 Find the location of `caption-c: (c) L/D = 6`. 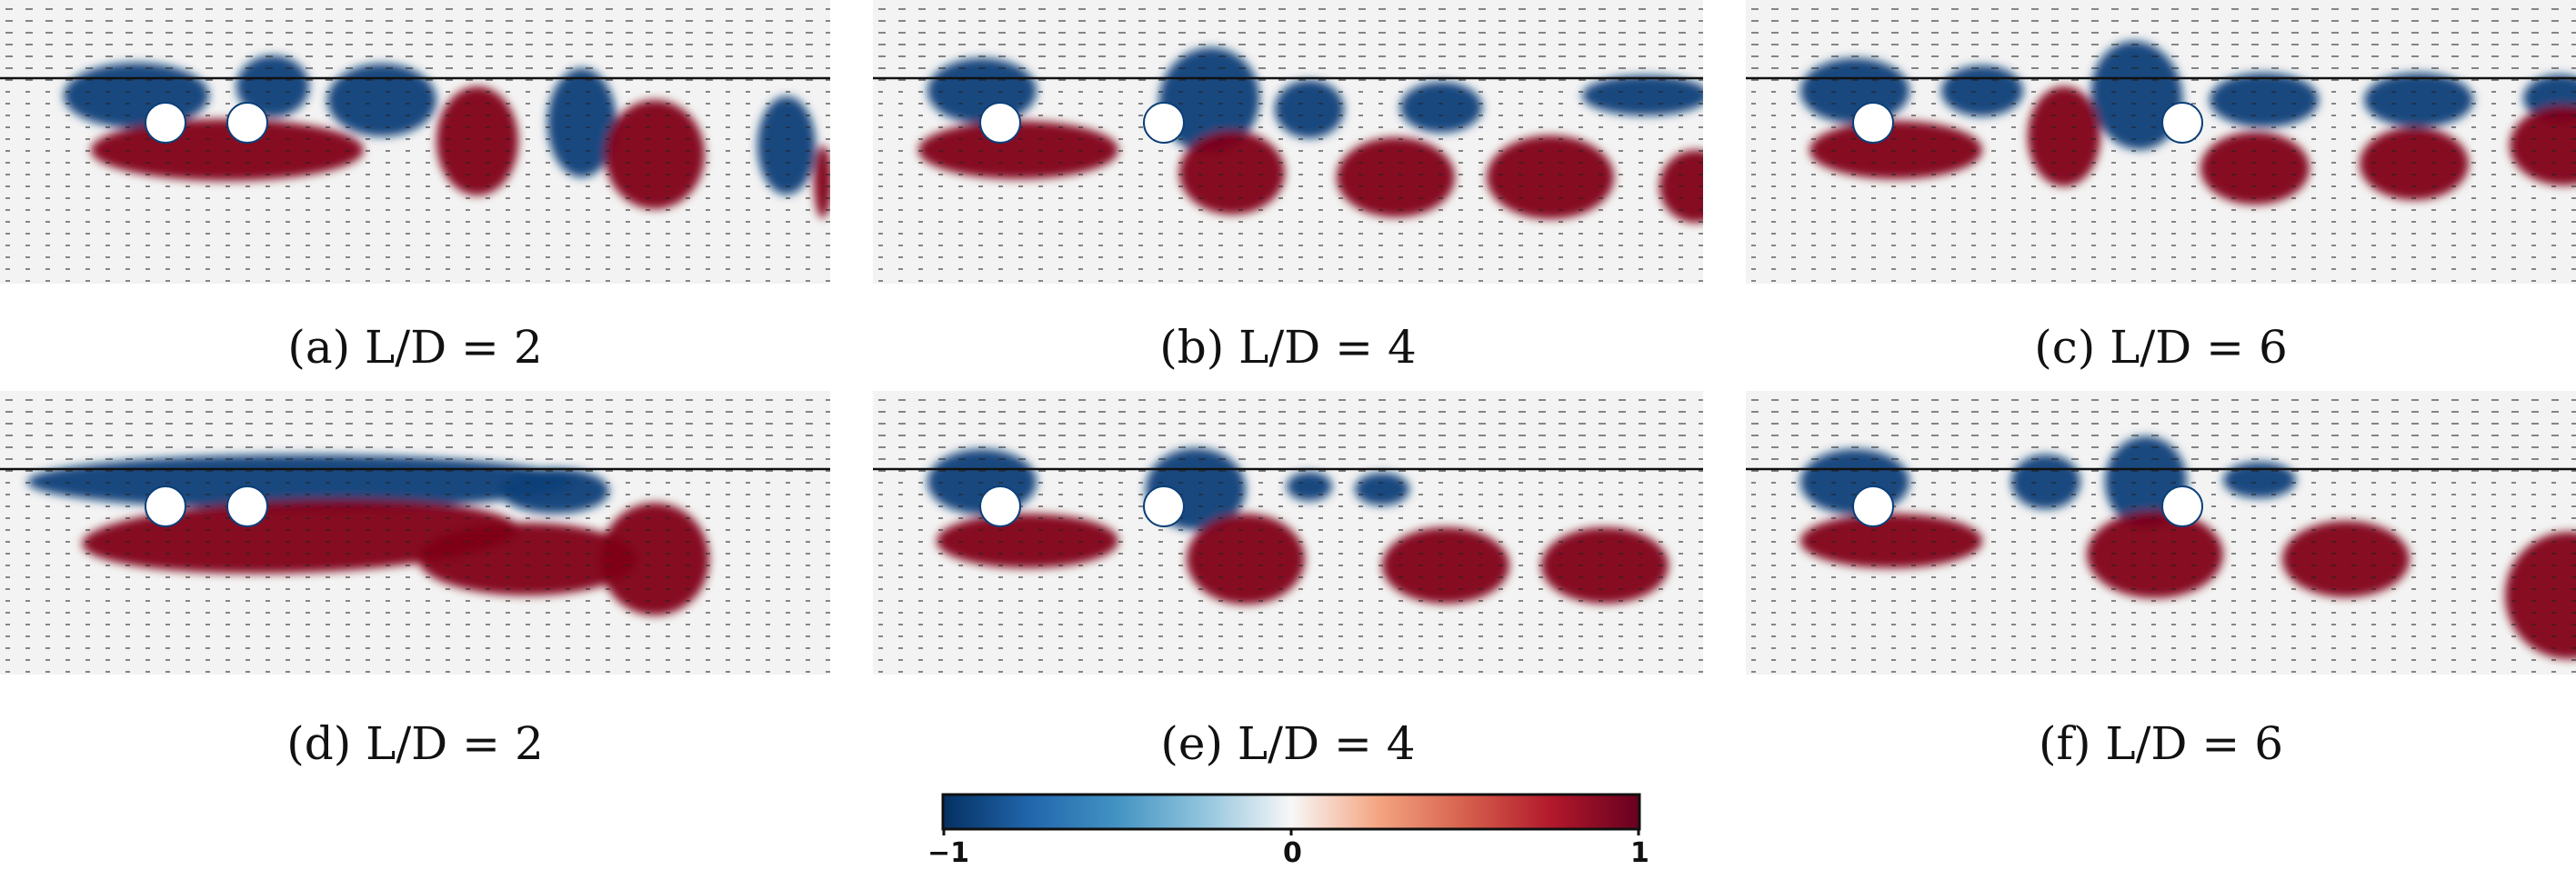

caption-c: (c) L/D = 6 is located at coordinates (2161, 348).